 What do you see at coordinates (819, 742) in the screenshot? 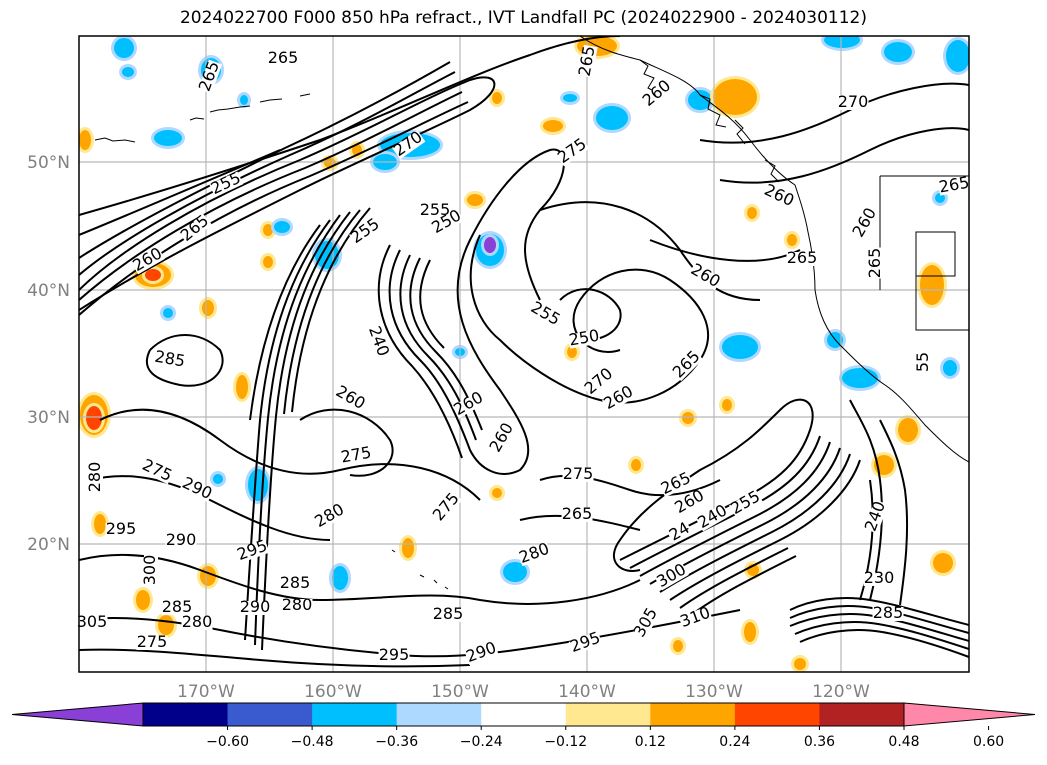
I see `colorbar-tick-label: 0.36` at bounding box center [819, 742].